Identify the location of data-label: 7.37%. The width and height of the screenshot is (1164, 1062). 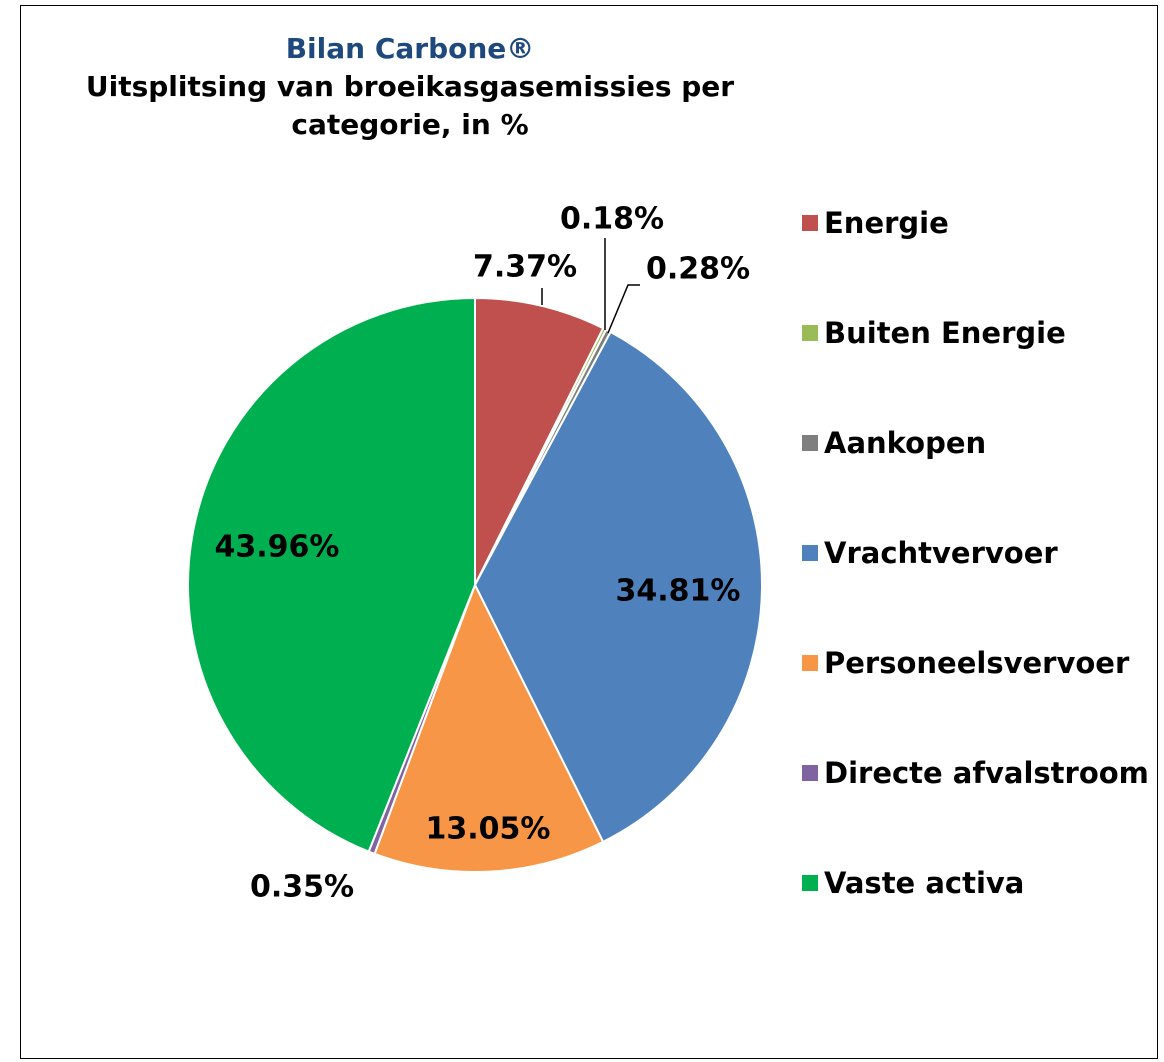
(525, 267).